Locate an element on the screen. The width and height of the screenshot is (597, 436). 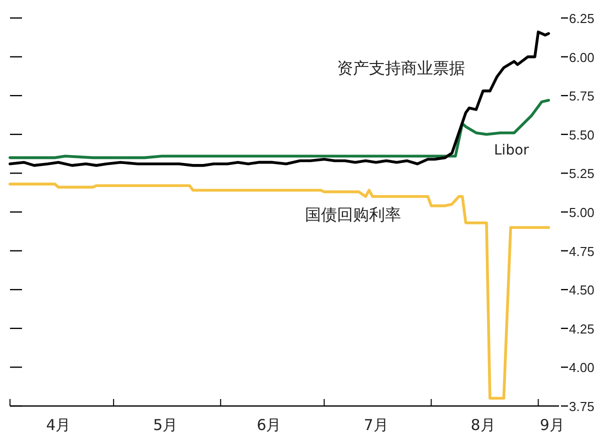
y-tick-label: 5.50 is located at coordinates (581, 134).